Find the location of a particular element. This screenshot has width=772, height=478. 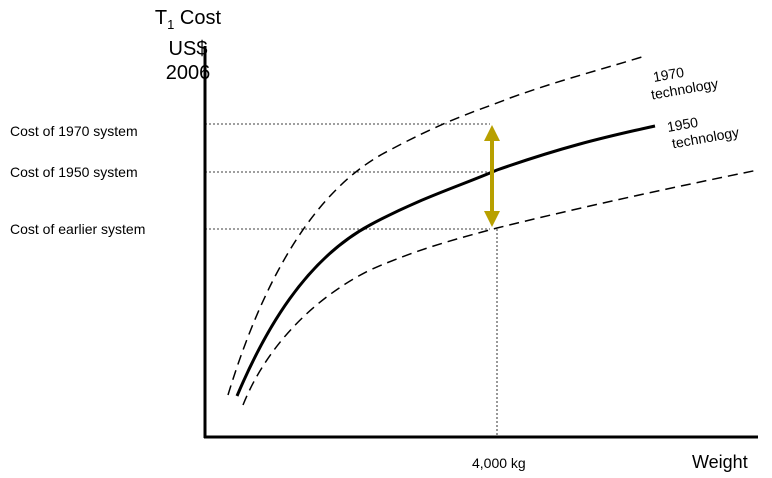

label-cost-earlier: Cost of earlier system is located at coordinates (78, 229).